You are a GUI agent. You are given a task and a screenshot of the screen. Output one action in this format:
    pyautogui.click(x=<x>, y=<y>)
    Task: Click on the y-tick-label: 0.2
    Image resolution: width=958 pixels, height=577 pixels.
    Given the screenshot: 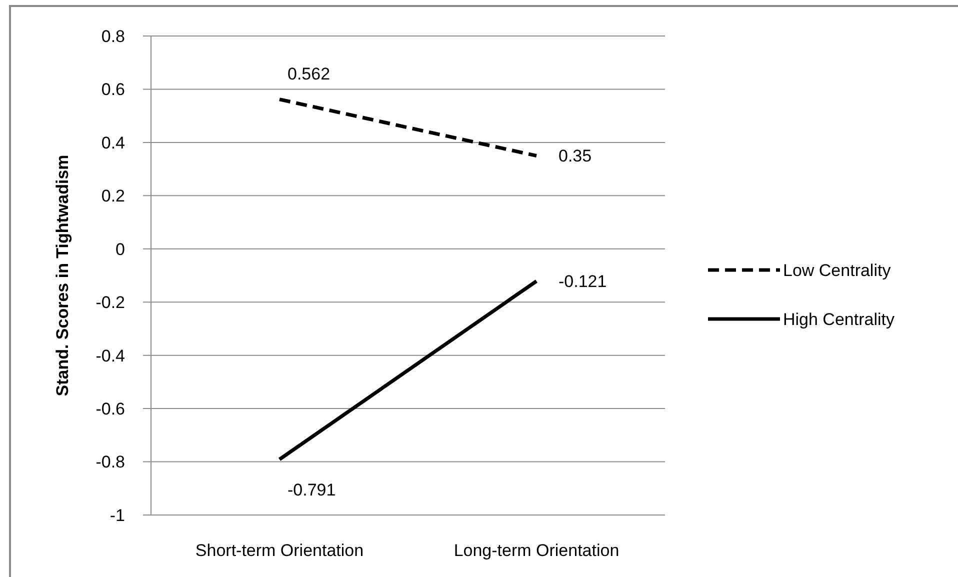 What is the action you would take?
    pyautogui.click(x=113, y=196)
    